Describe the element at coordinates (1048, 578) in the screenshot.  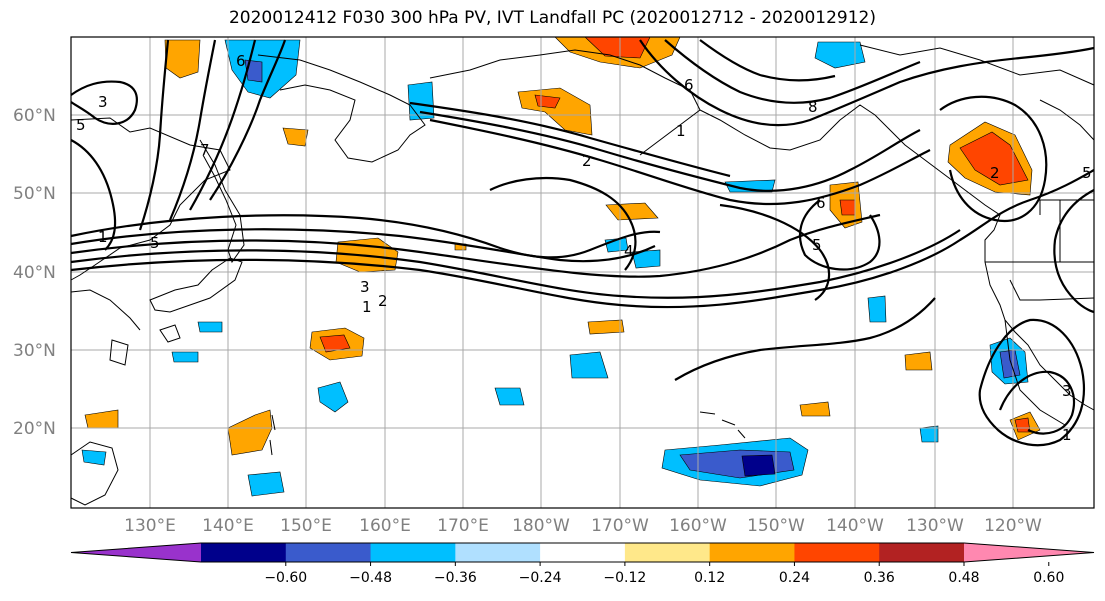
I see `colorbar-tick-label: 0.60` at that location.